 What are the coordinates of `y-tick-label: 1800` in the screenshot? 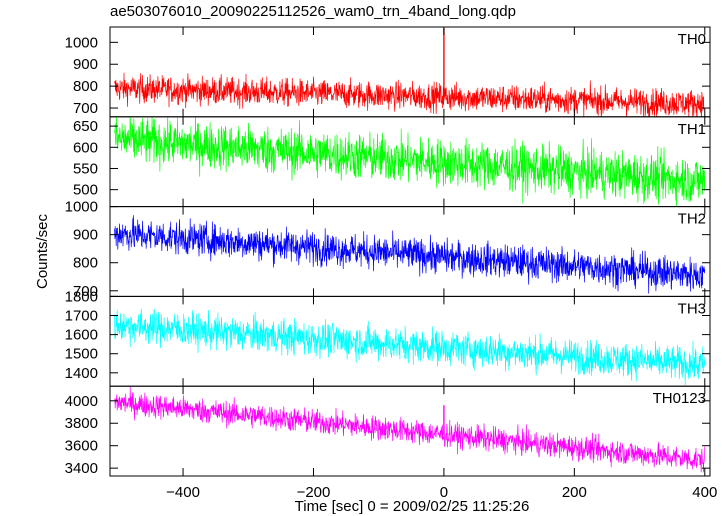 It's located at (81, 296).